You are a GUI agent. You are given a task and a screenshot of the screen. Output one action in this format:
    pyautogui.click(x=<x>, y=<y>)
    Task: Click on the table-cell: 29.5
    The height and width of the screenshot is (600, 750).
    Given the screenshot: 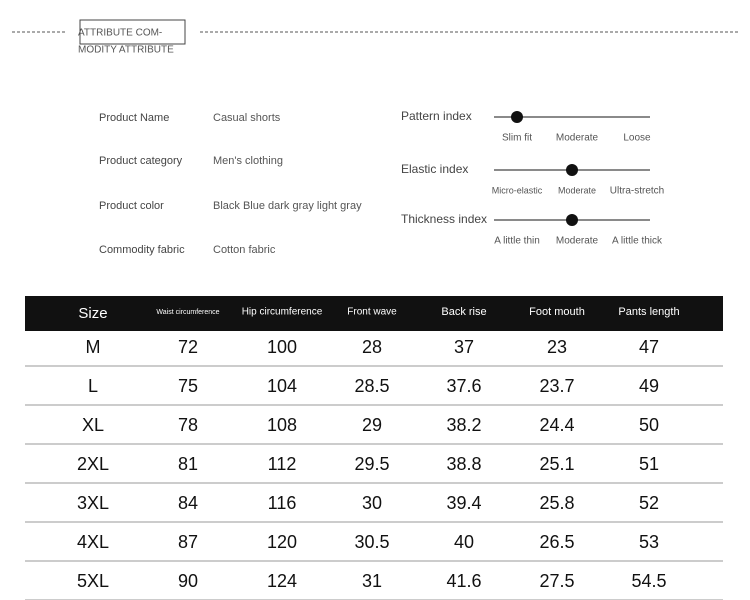 What is the action you would take?
    pyautogui.click(x=371, y=464)
    